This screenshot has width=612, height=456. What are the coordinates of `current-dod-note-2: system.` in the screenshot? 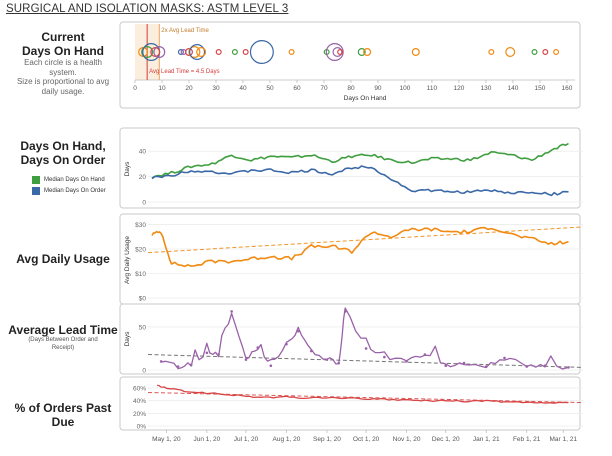 It's located at (63, 72).